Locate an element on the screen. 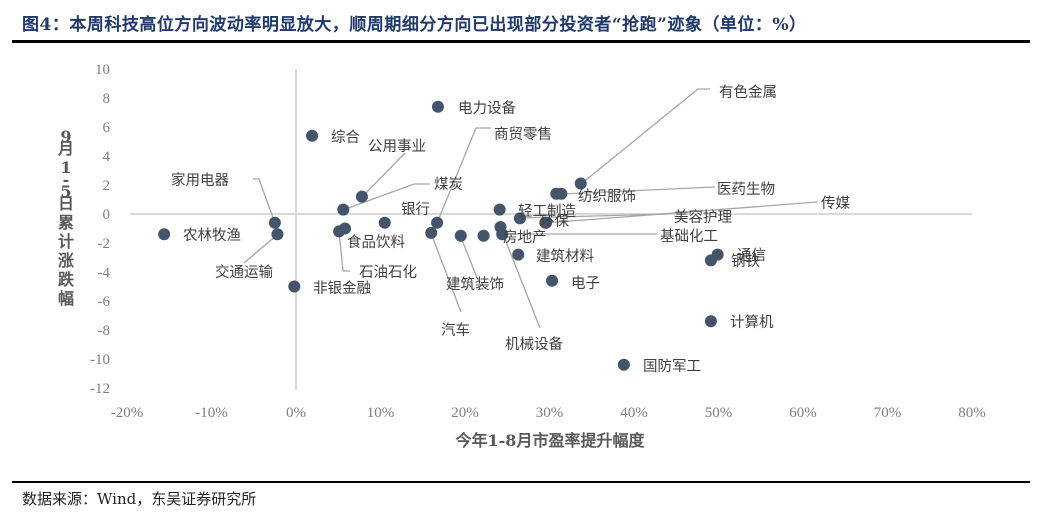 Image resolution: width=1056 pixels, height=526 pixels. x-tick-label: -10% is located at coordinates (211, 413).